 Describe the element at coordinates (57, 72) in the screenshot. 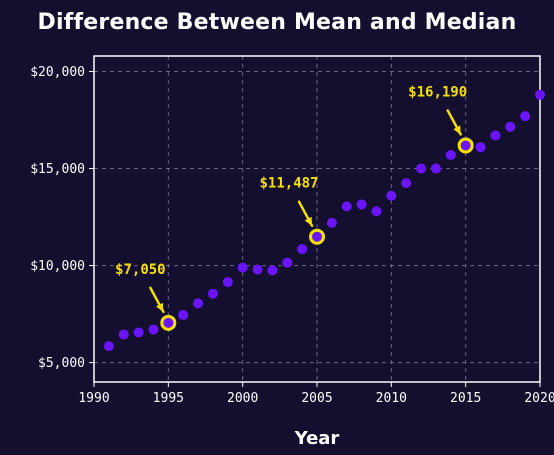

I see `y-tick-label: $20,000` at that location.